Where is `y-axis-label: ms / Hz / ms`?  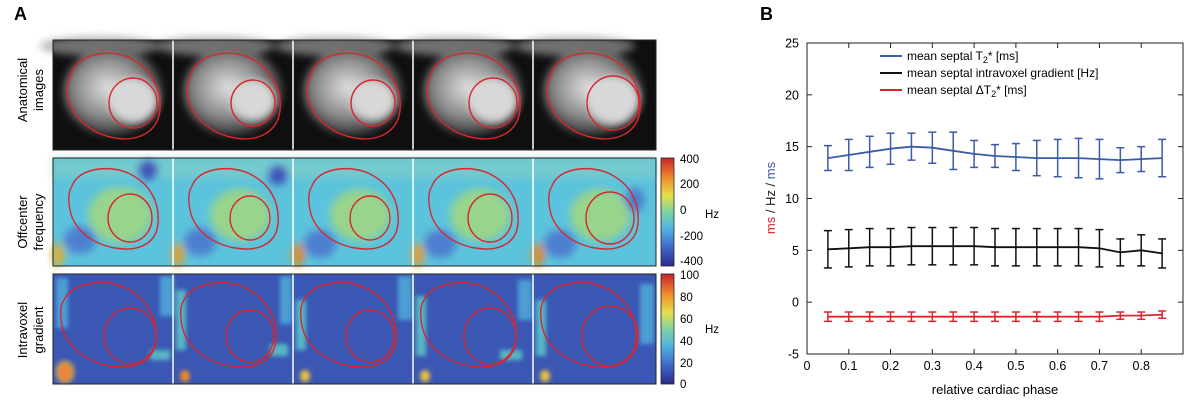 y-axis-label: ms / Hz / ms is located at coordinates (770, 197).